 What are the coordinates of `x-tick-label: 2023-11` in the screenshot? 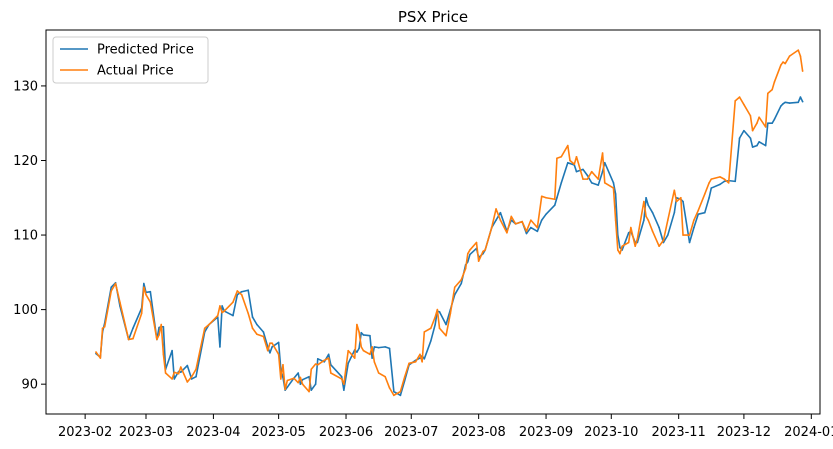 It's located at (679, 432).